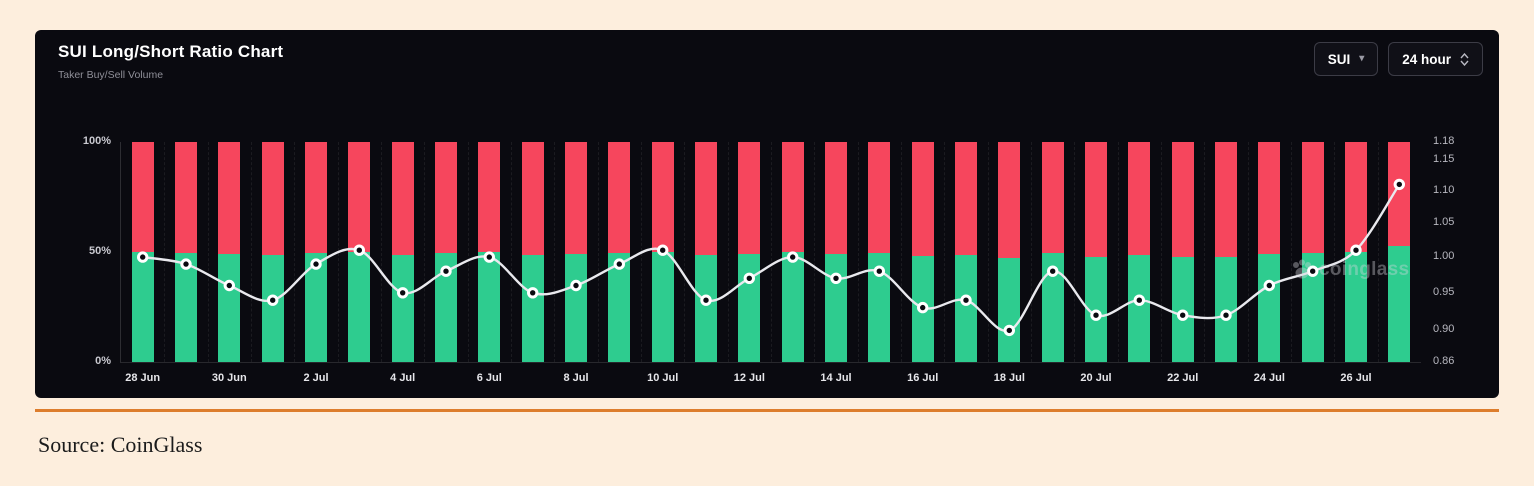 This screenshot has width=1534, height=486. I want to click on bar-17-jul, so click(966, 252).